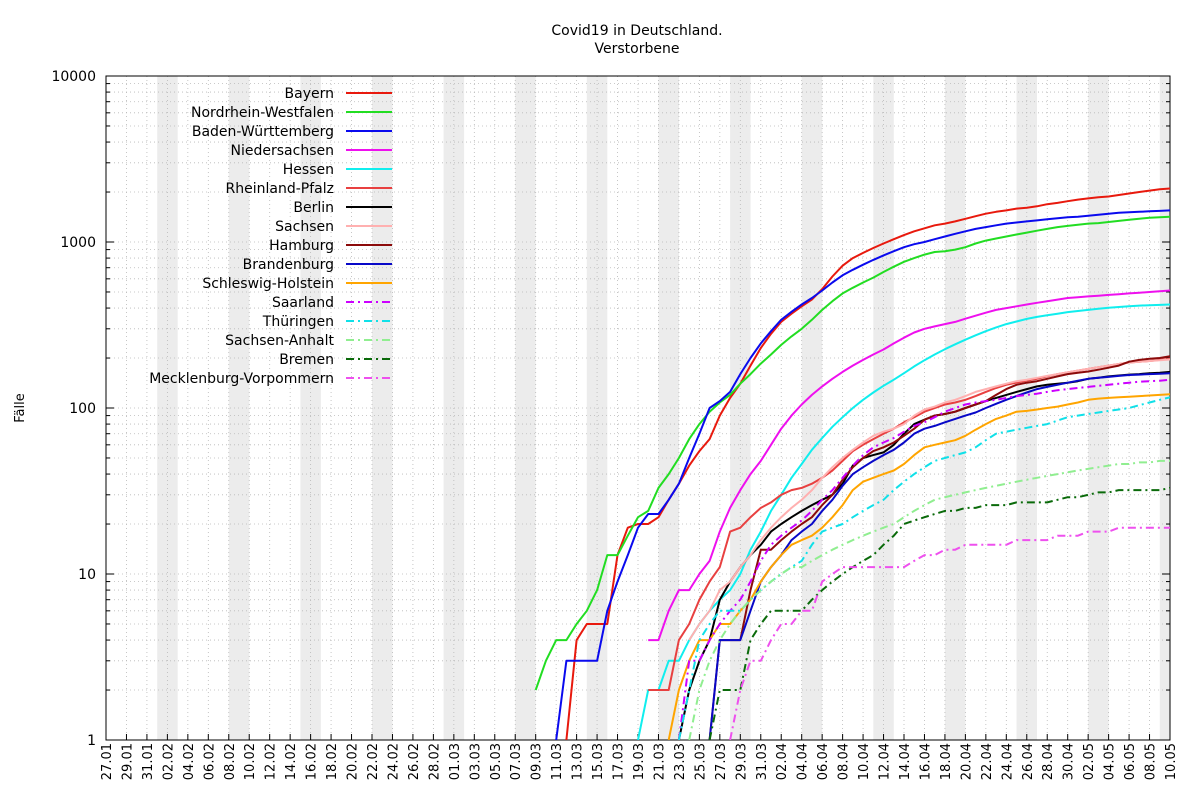 The width and height of the screenshot is (1200, 800). I want to click on x-tick-label: 26.04, so click(1028, 761).